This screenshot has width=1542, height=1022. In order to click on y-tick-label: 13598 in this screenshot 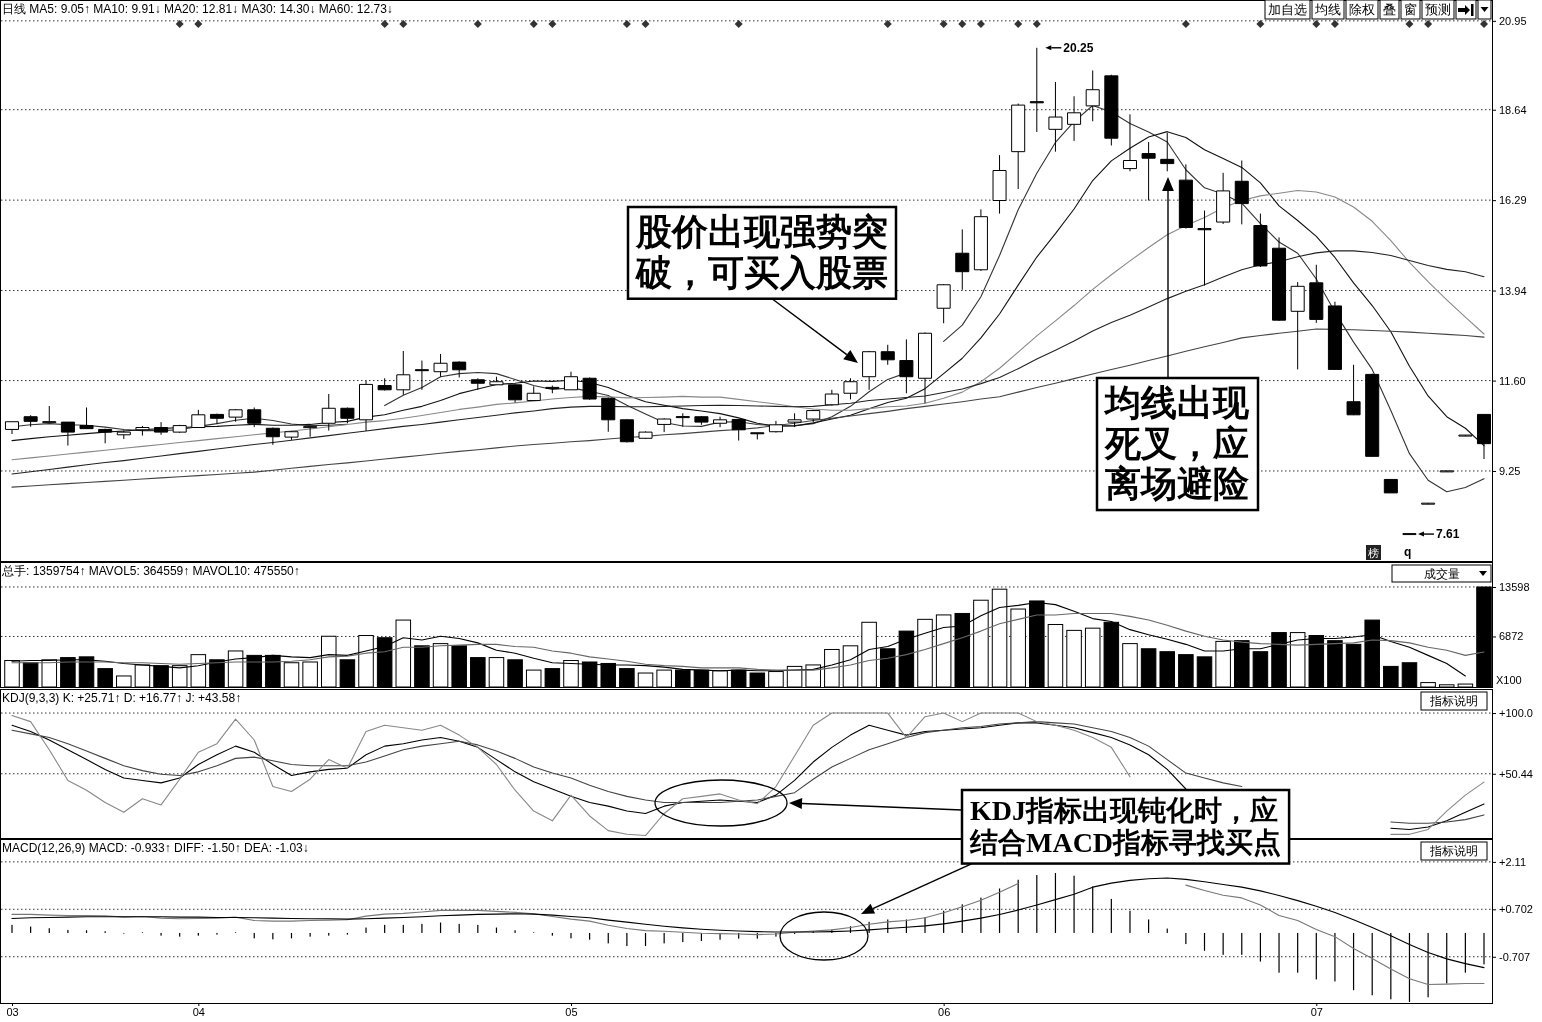, I will do `click(1514, 587)`.